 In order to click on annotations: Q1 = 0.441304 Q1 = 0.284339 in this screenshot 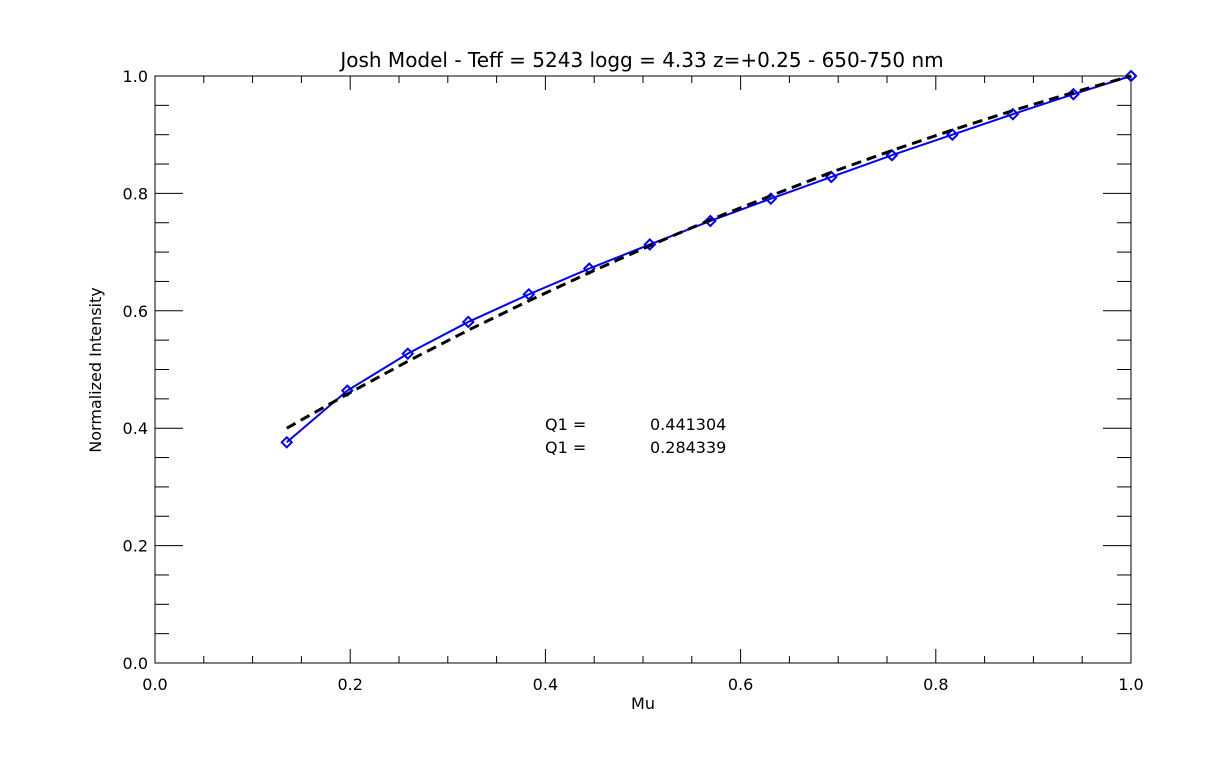, I will do `click(635, 436)`.